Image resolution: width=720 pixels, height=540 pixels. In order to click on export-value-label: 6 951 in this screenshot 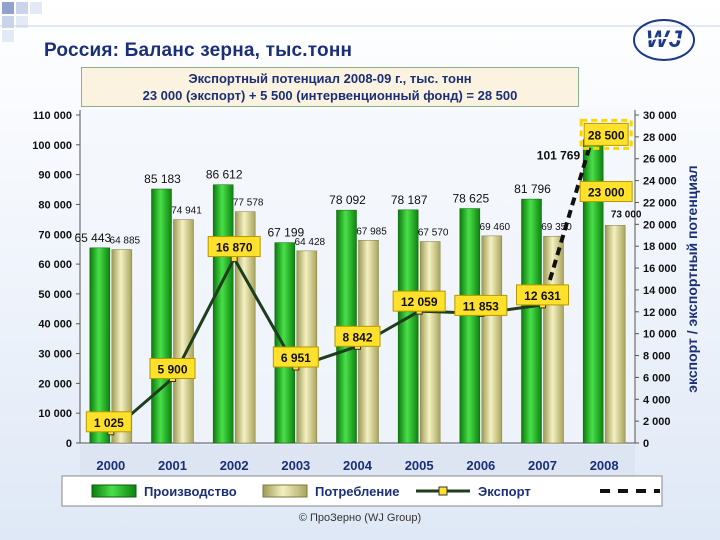, I will do `click(296, 358)`.